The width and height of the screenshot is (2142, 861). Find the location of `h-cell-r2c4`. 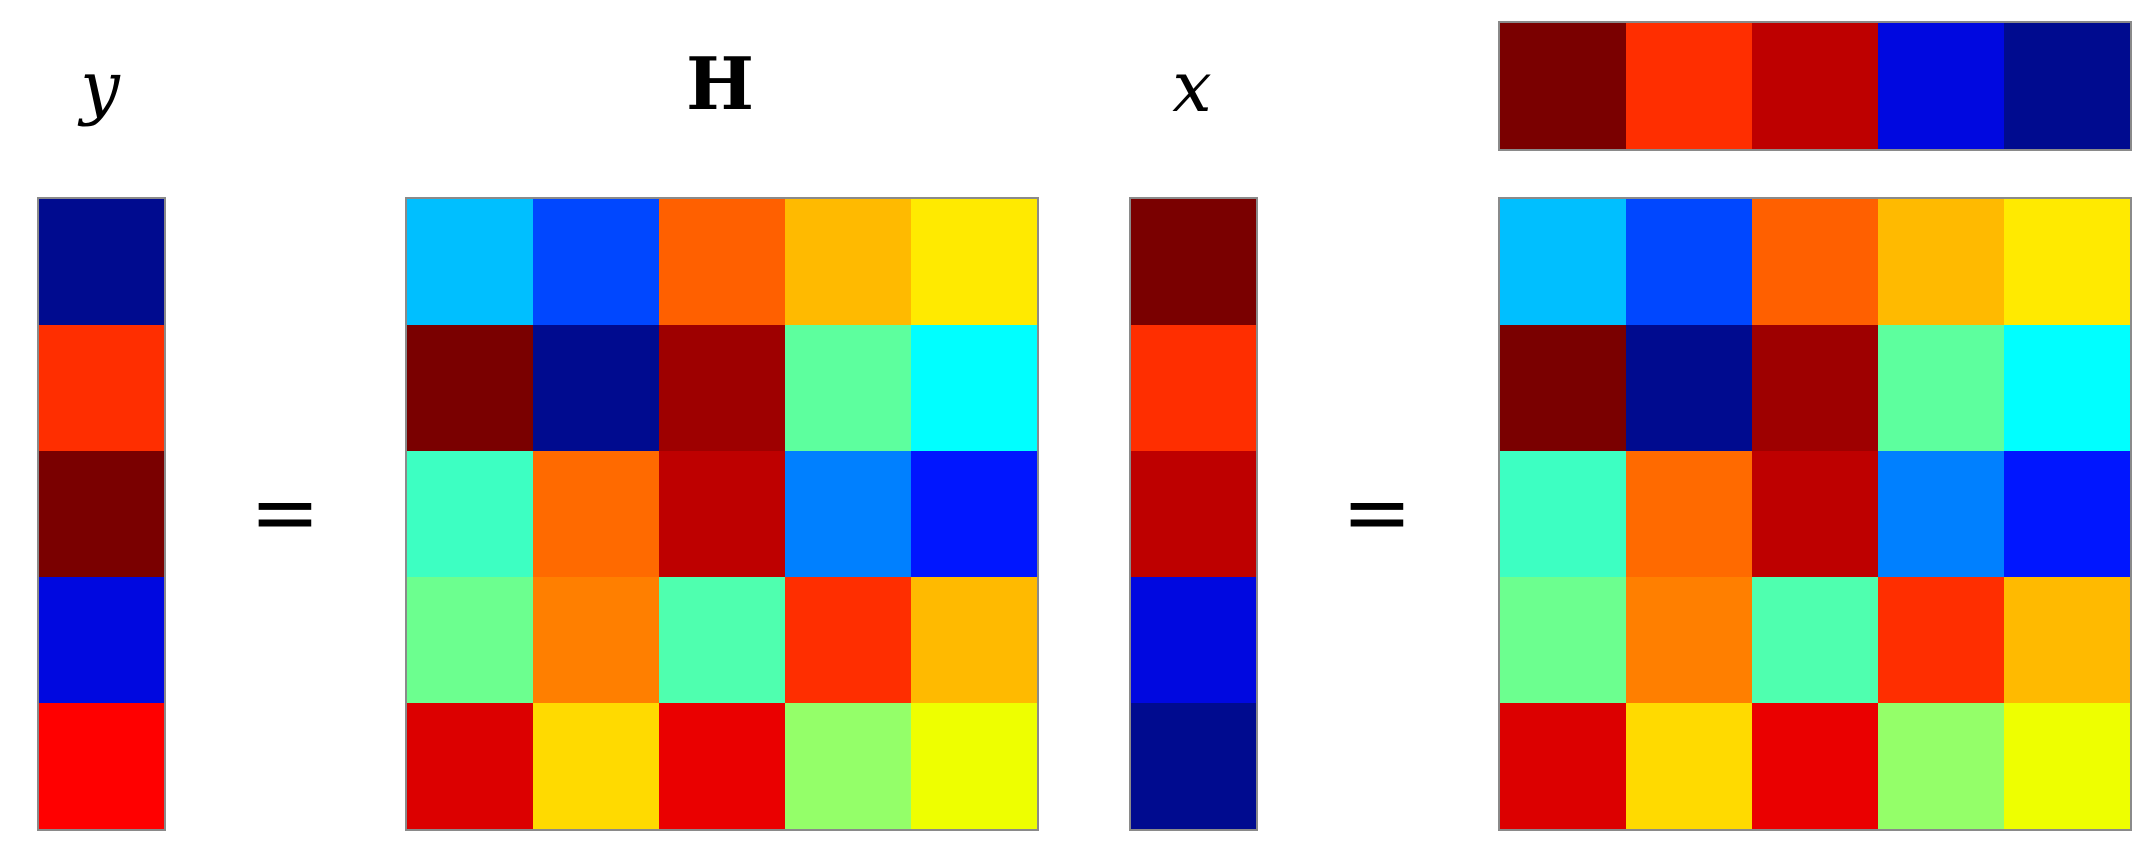

h-cell-r2c4 is located at coordinates (848, 388).